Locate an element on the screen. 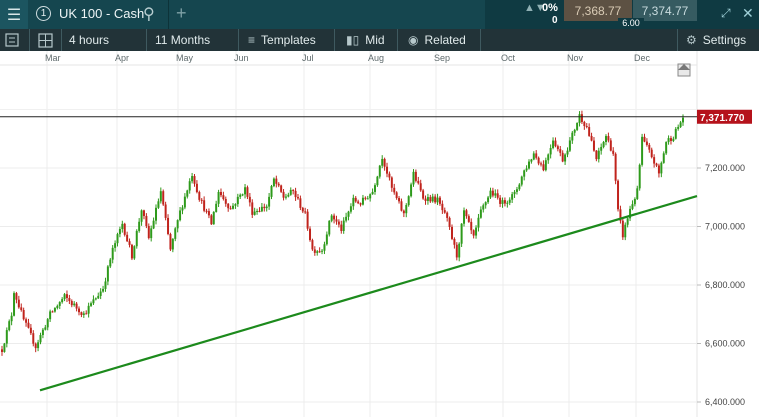 This screenshot has height=417, width=759. x-tick-label: Aug is located at coordinates (376, 58).